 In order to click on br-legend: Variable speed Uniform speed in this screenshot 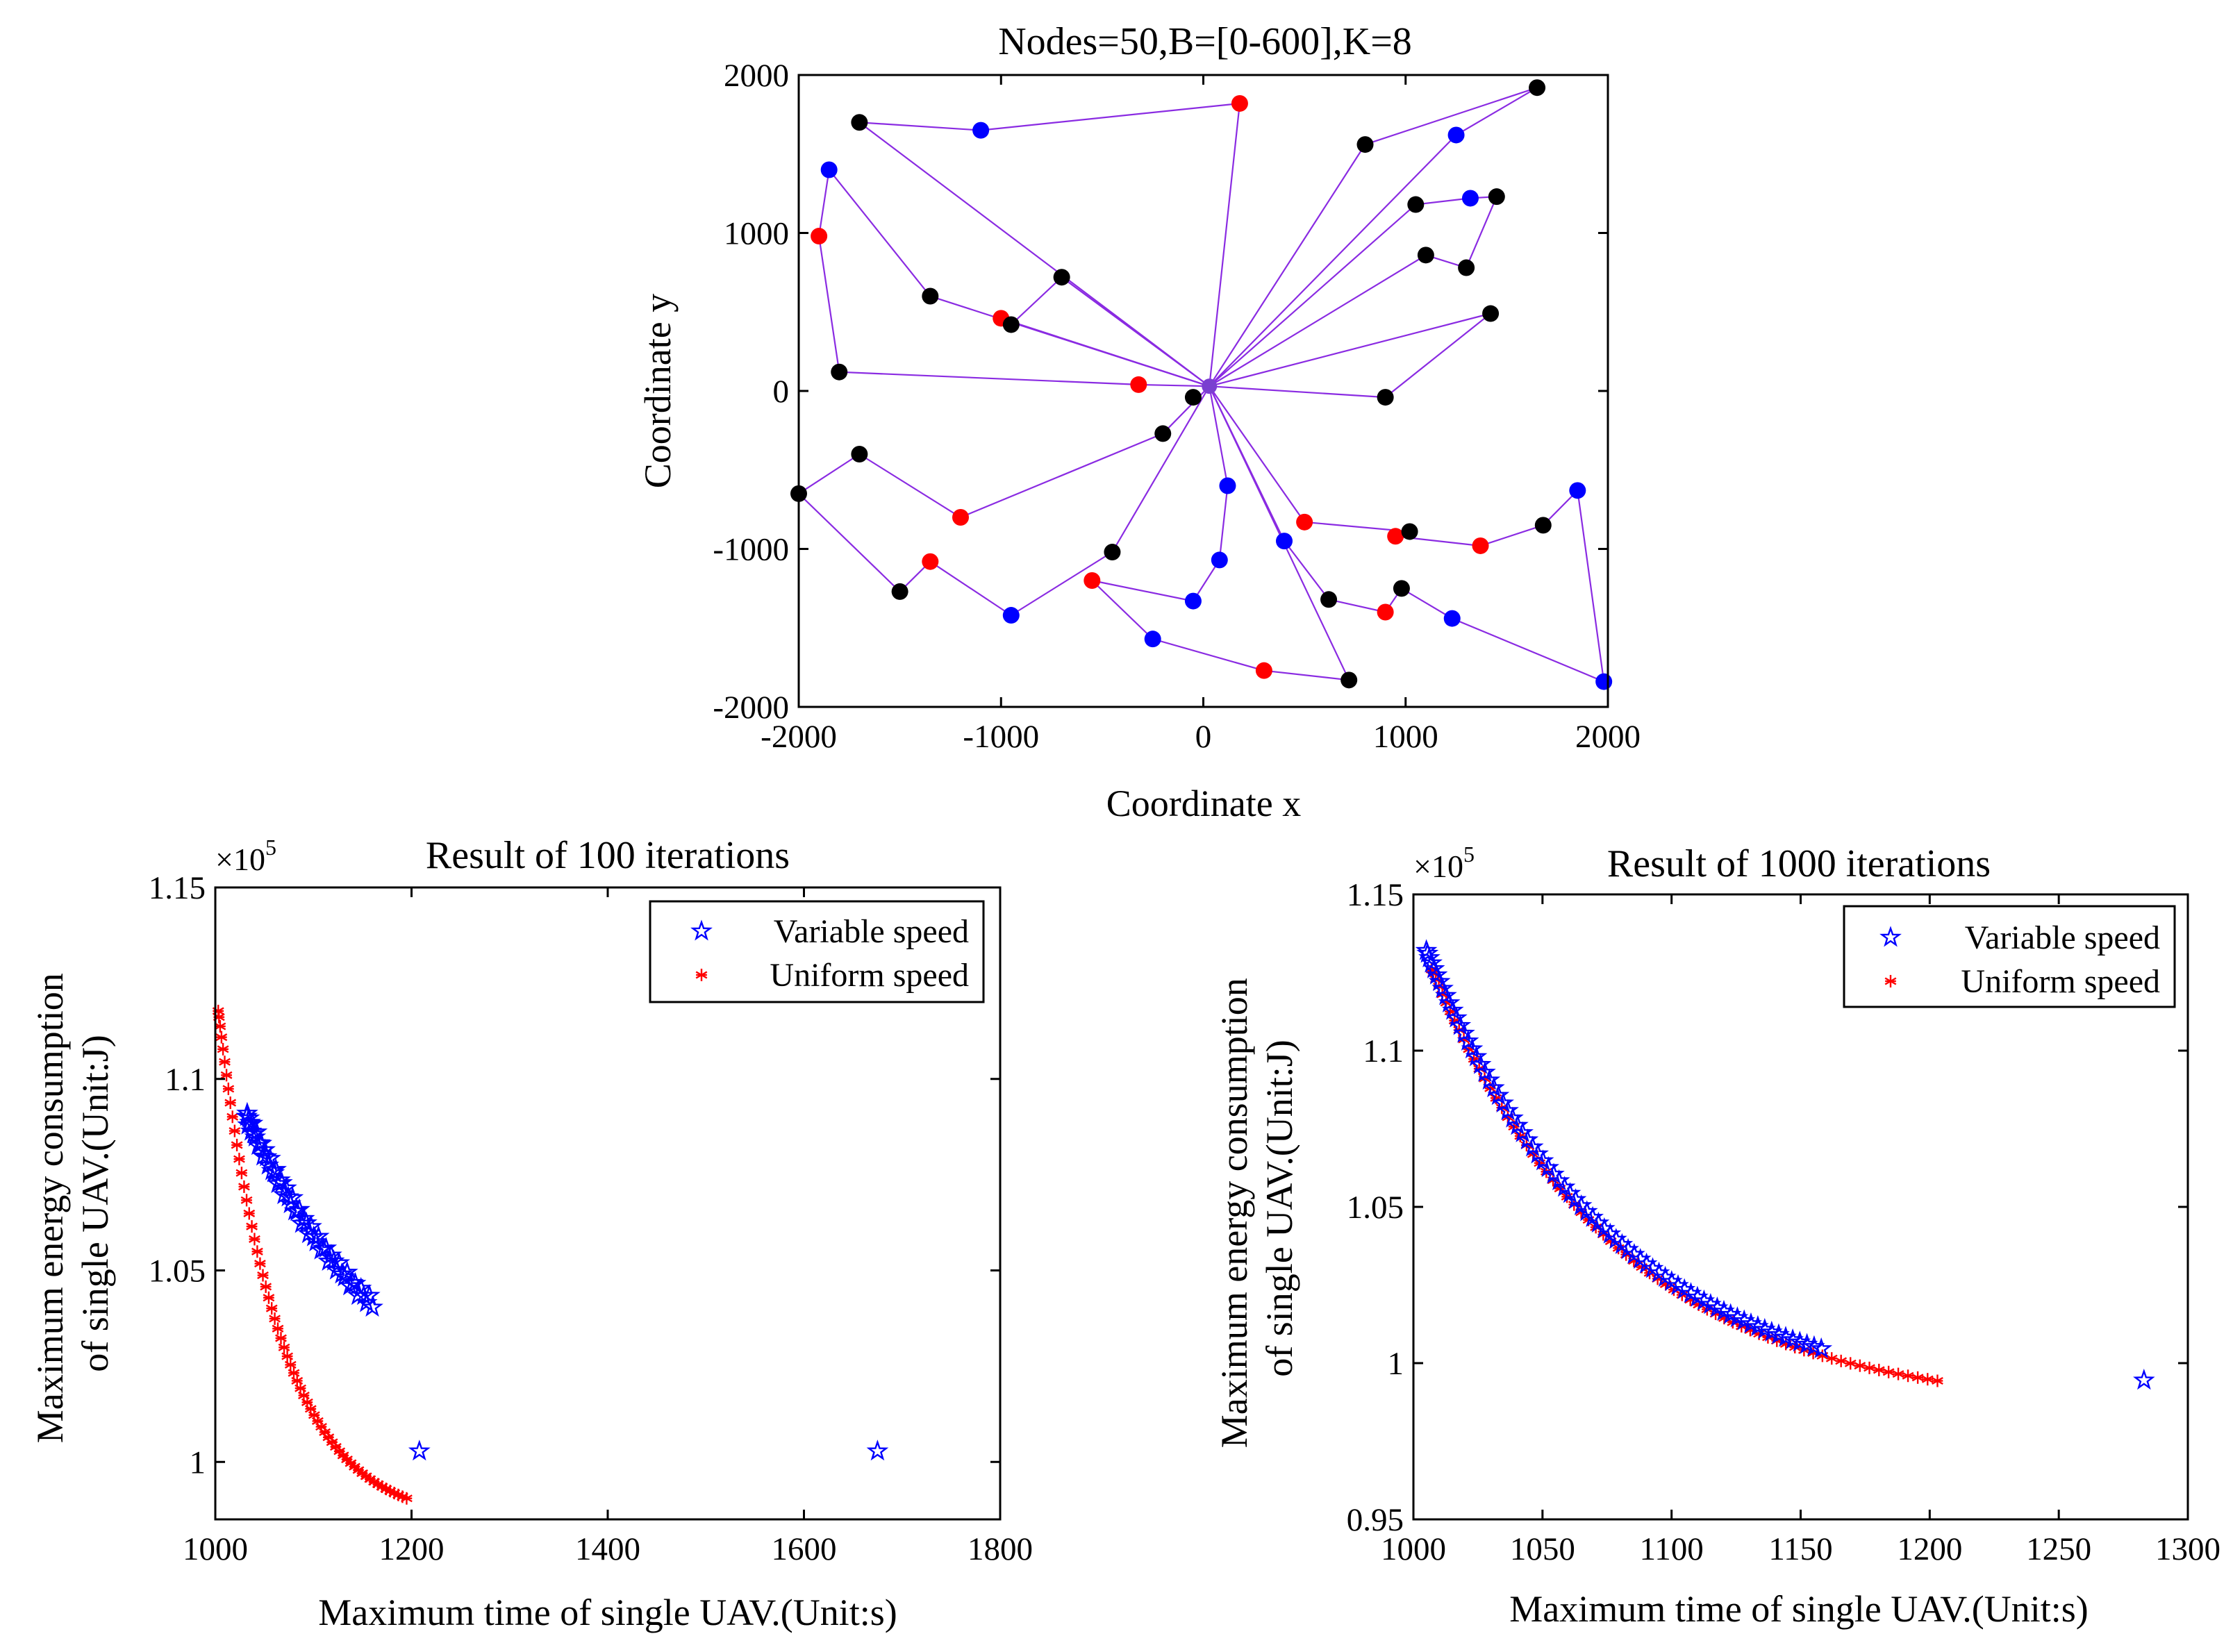, I will do `click(2009, 956)`.